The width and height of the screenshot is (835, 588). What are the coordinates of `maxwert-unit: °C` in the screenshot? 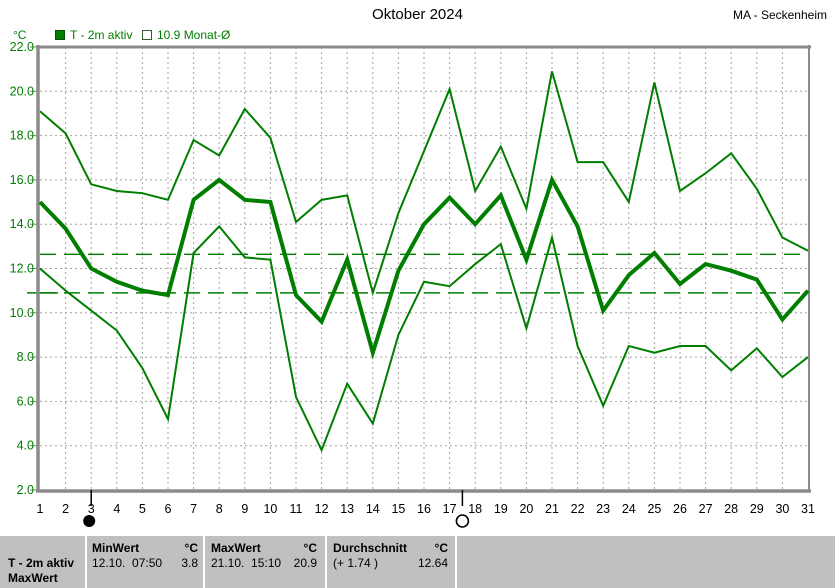 It's located at (310, 548).